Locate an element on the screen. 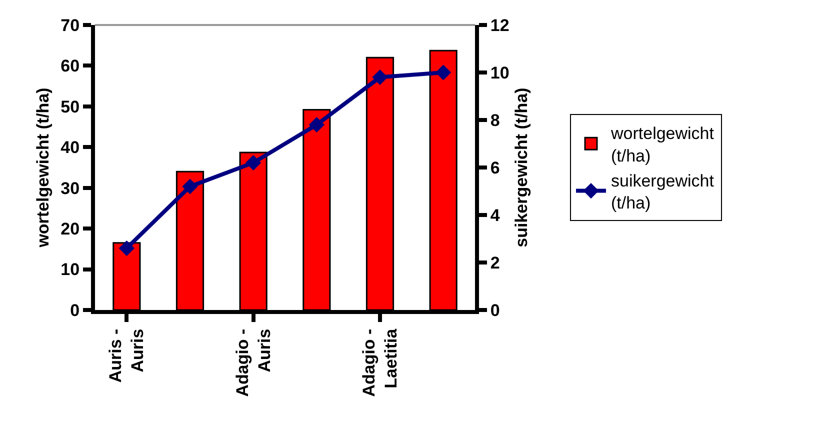 The image size is (820, 430). y2-axis-title: suikergewicht (t/ha) is located at coordinates (522, 168).